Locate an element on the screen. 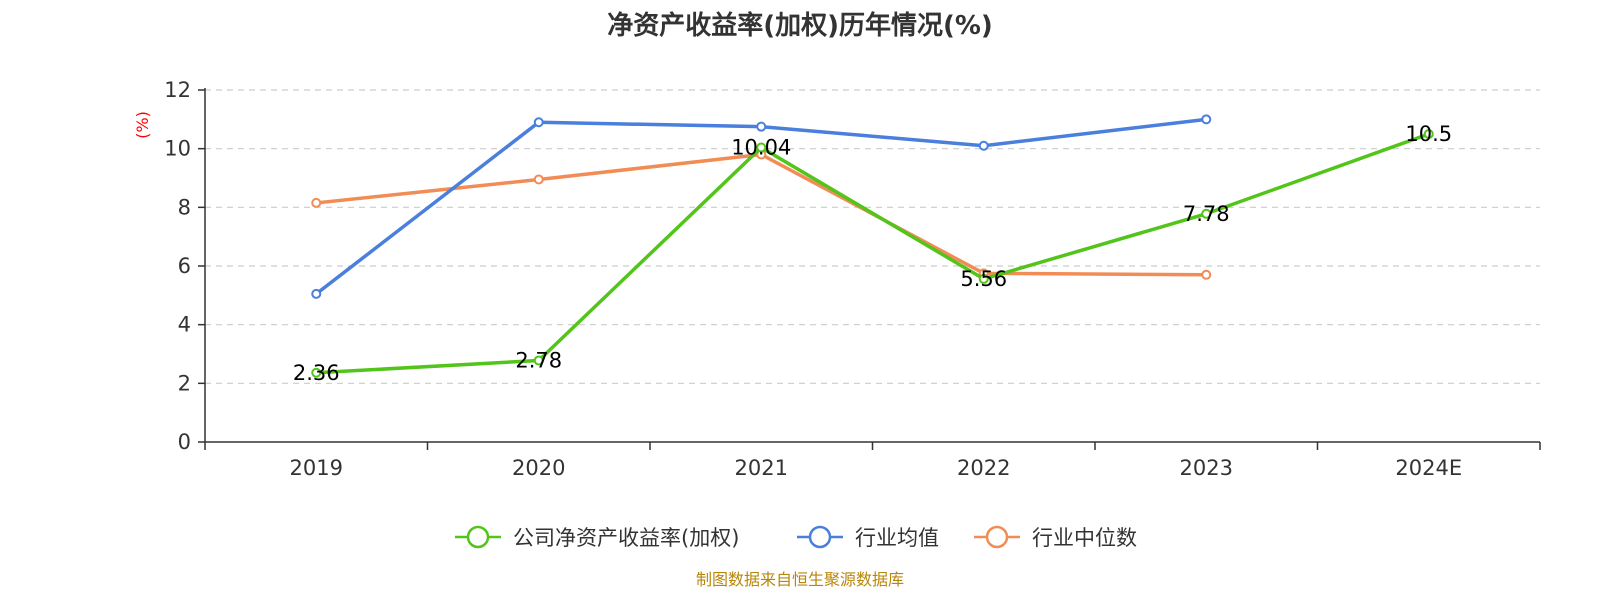  data-label: 2.78 is located at coordinates (538, 360).